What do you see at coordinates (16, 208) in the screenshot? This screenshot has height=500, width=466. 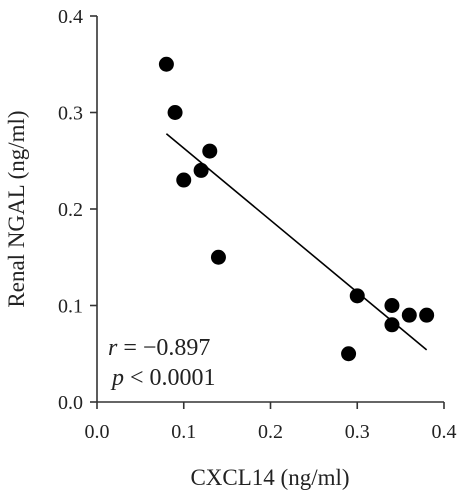 I see `y-axis-title: Renal NGAL (ng/ml)` at bounding box center [16, 208].